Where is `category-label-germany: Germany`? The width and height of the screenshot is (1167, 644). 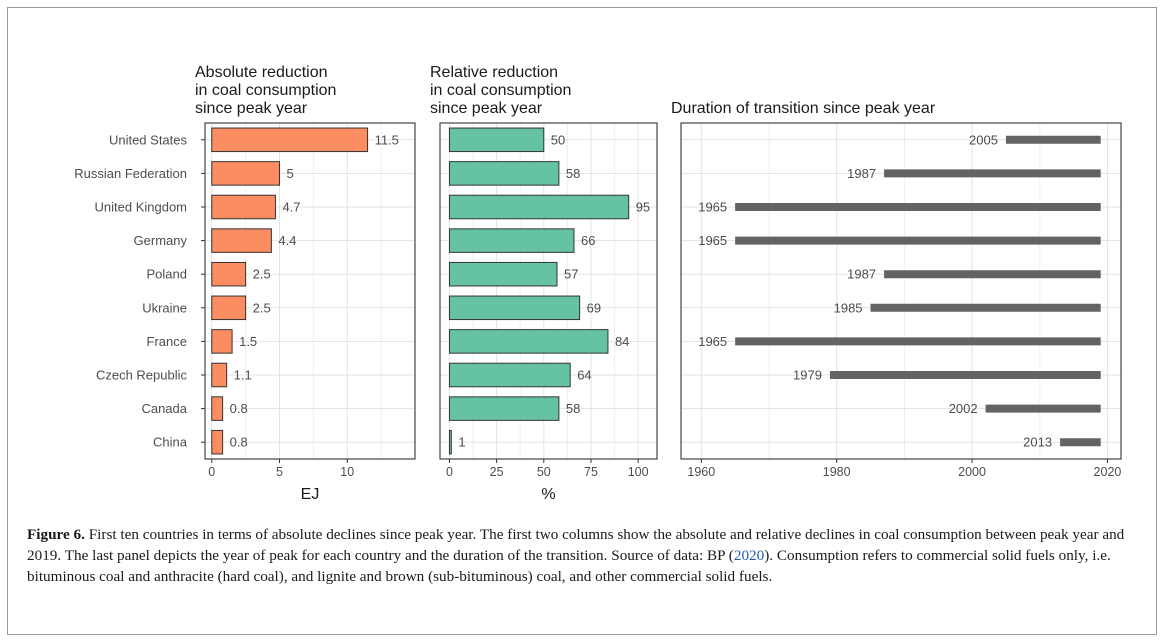
category-label-germany: Germany is located at coordinates (161, 240).